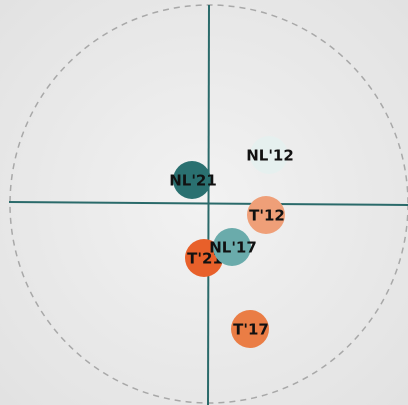 The width and height of the screenshot is (408, 405). I want to click on point-label: NL'17, so click(233, 248).